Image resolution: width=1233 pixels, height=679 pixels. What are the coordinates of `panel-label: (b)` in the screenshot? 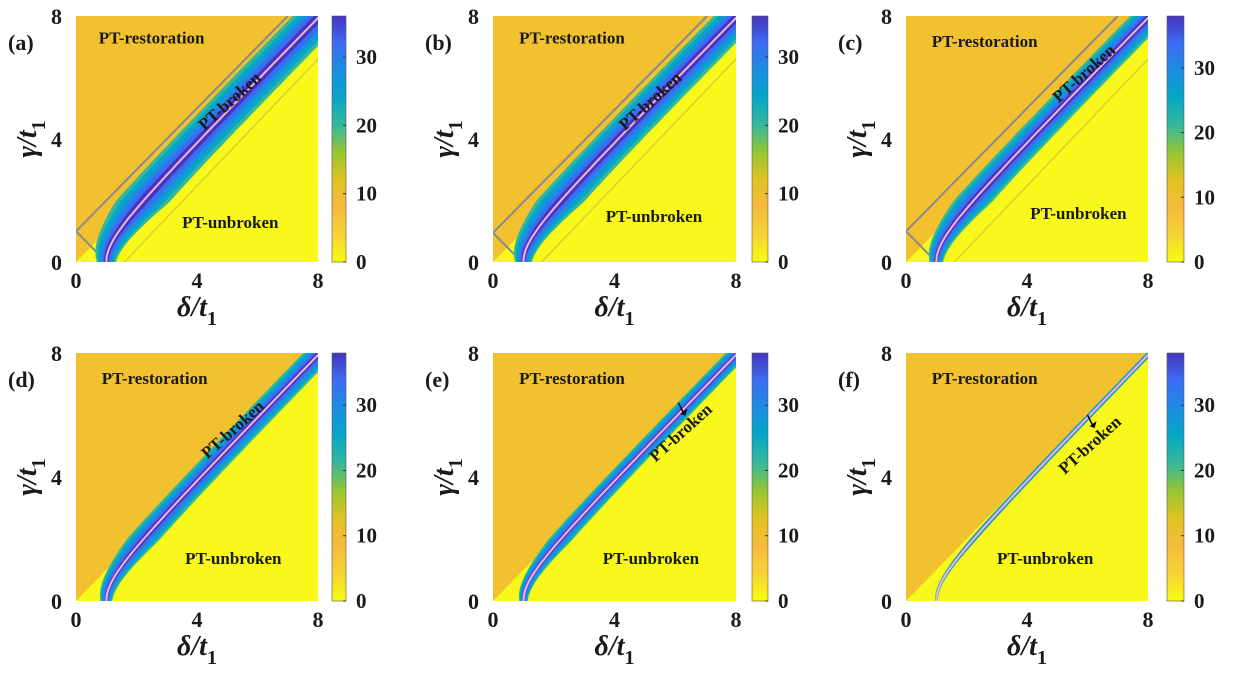 It's located at (438, 42).